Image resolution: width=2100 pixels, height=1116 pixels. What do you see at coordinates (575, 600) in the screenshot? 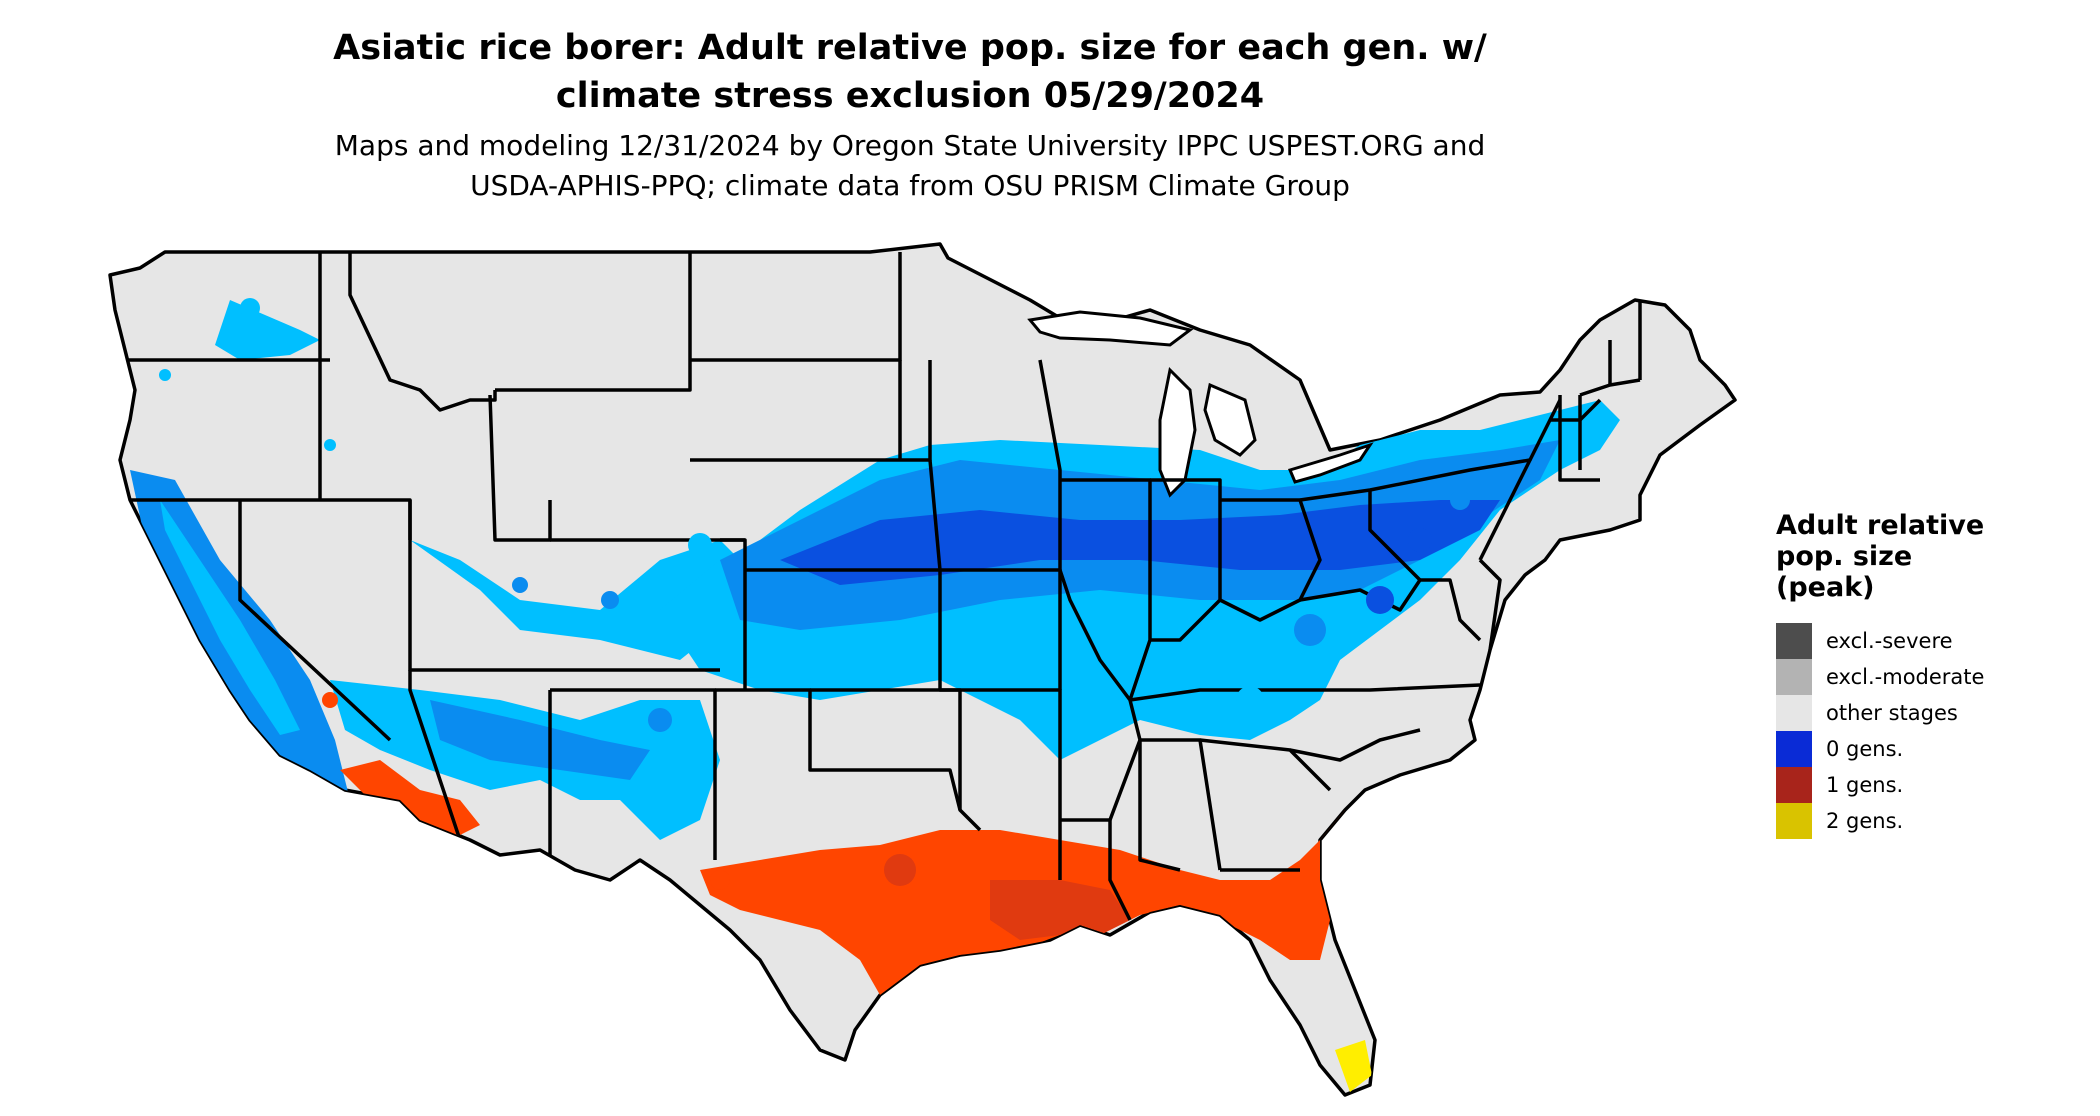
I see `zone-0-gens-southwest` at bounding box center [575, 600].